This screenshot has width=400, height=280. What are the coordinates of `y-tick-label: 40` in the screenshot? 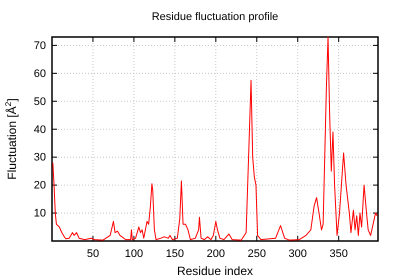 It's located at (40, 130).